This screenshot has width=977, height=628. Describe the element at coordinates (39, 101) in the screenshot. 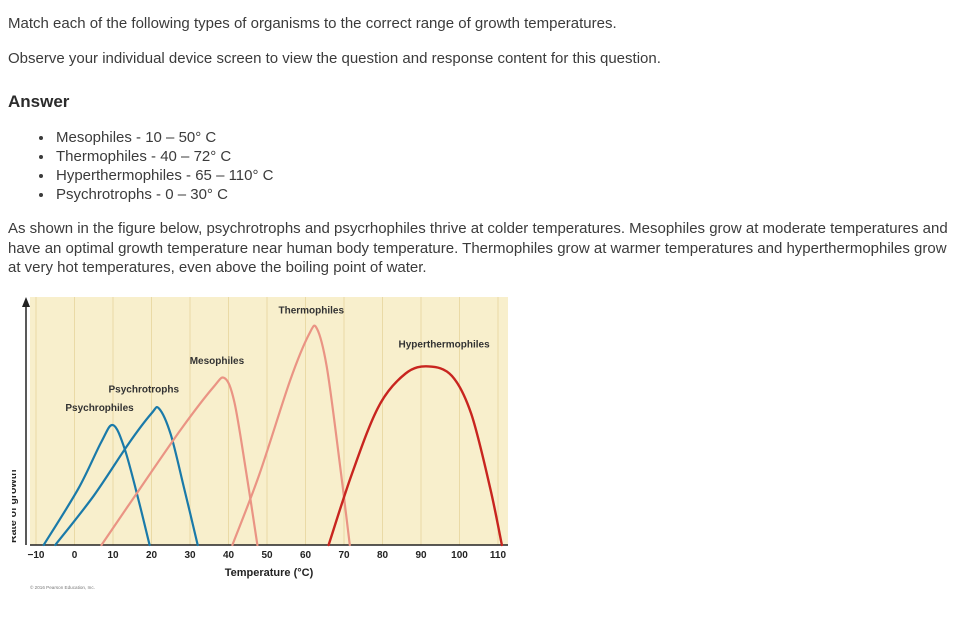

I see `answer-heading: Answer` at that location.